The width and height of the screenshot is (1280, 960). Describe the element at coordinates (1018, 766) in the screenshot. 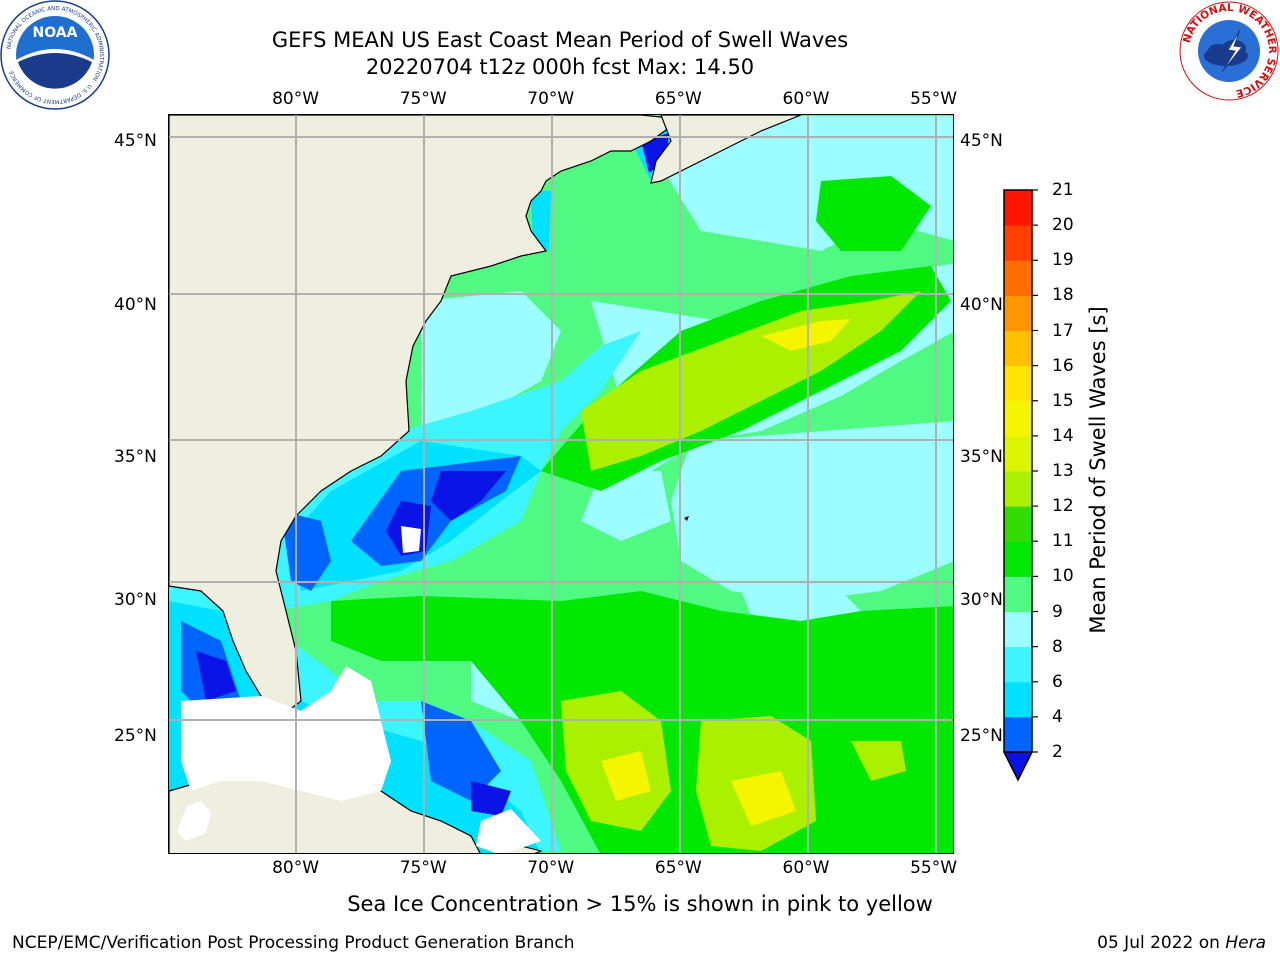

I see `colorbar-underflow-triangle` at that location.